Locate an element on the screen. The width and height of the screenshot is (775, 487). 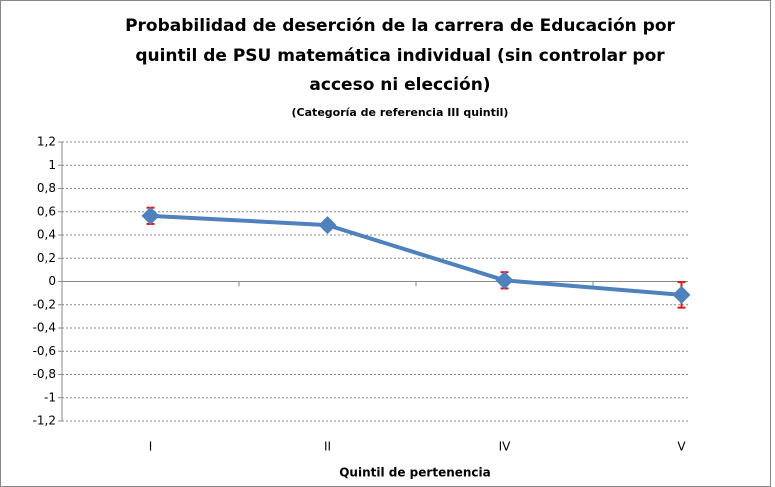
x-tick-label: IV is located at coordinates (505, 447).